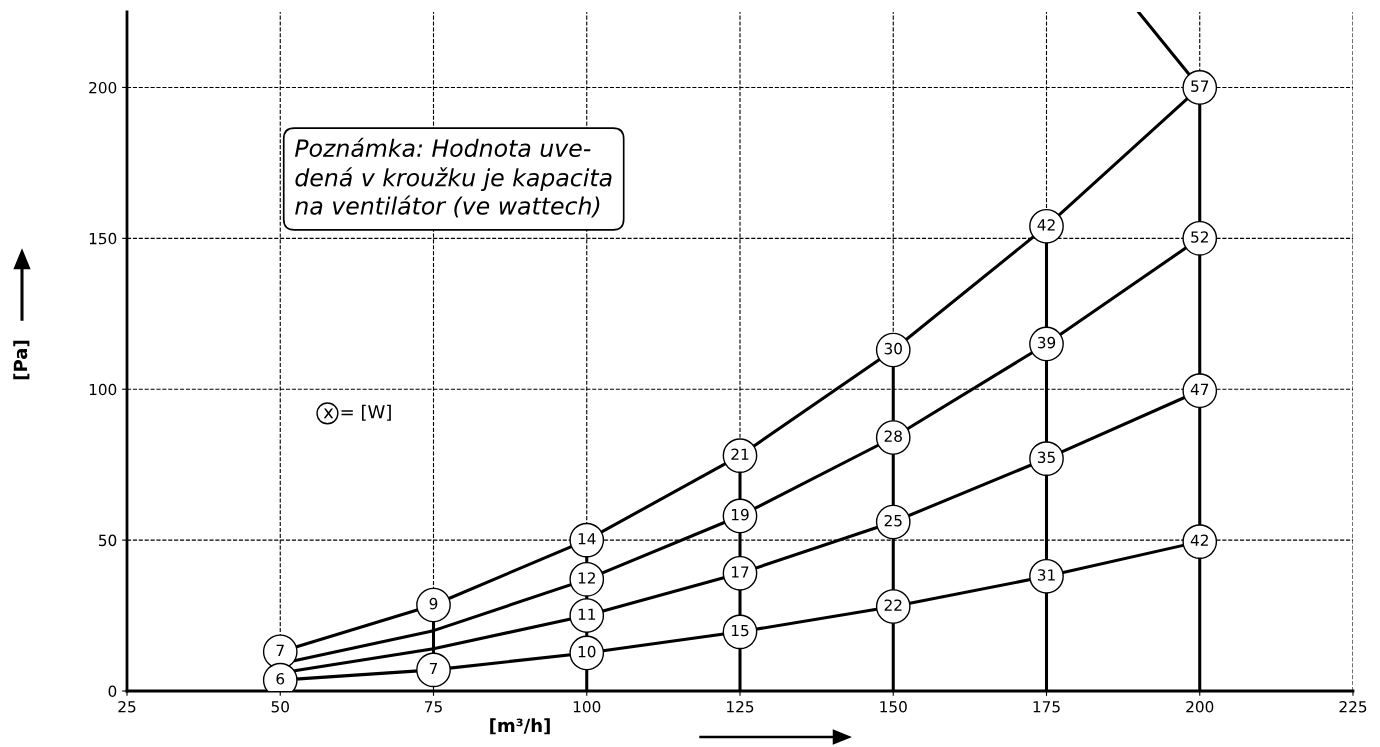 This screenshot has height=747, width=1380. Describe the element at coordinates (587, 614) in the screenshot. I see `annotation: 11` at that location.